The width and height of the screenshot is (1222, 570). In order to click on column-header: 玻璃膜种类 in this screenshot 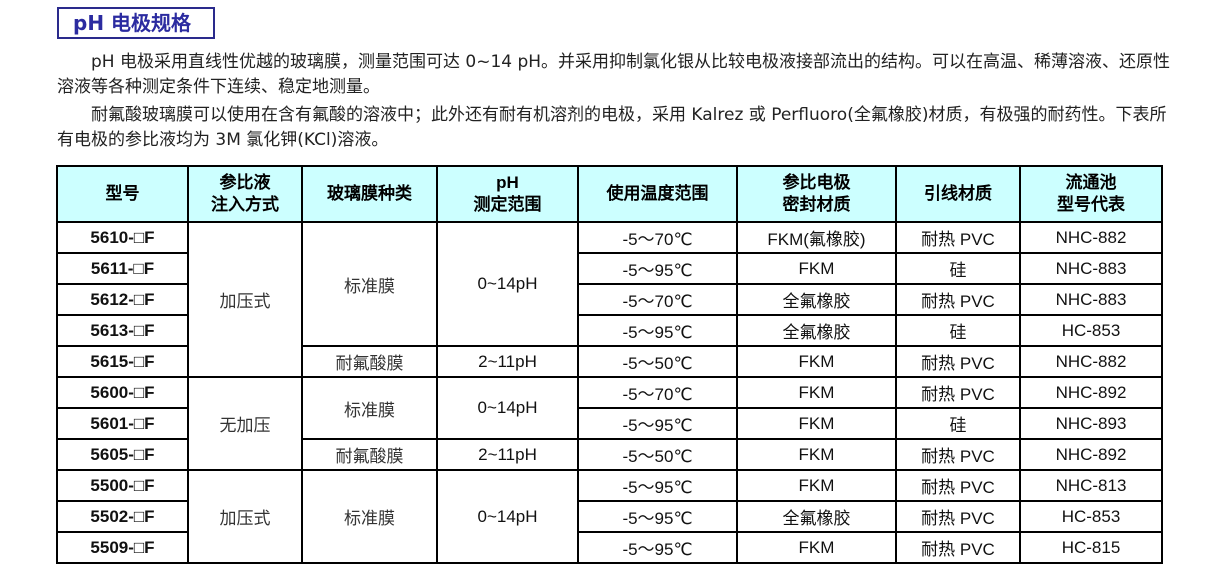, I will do `click(369, 194)`.